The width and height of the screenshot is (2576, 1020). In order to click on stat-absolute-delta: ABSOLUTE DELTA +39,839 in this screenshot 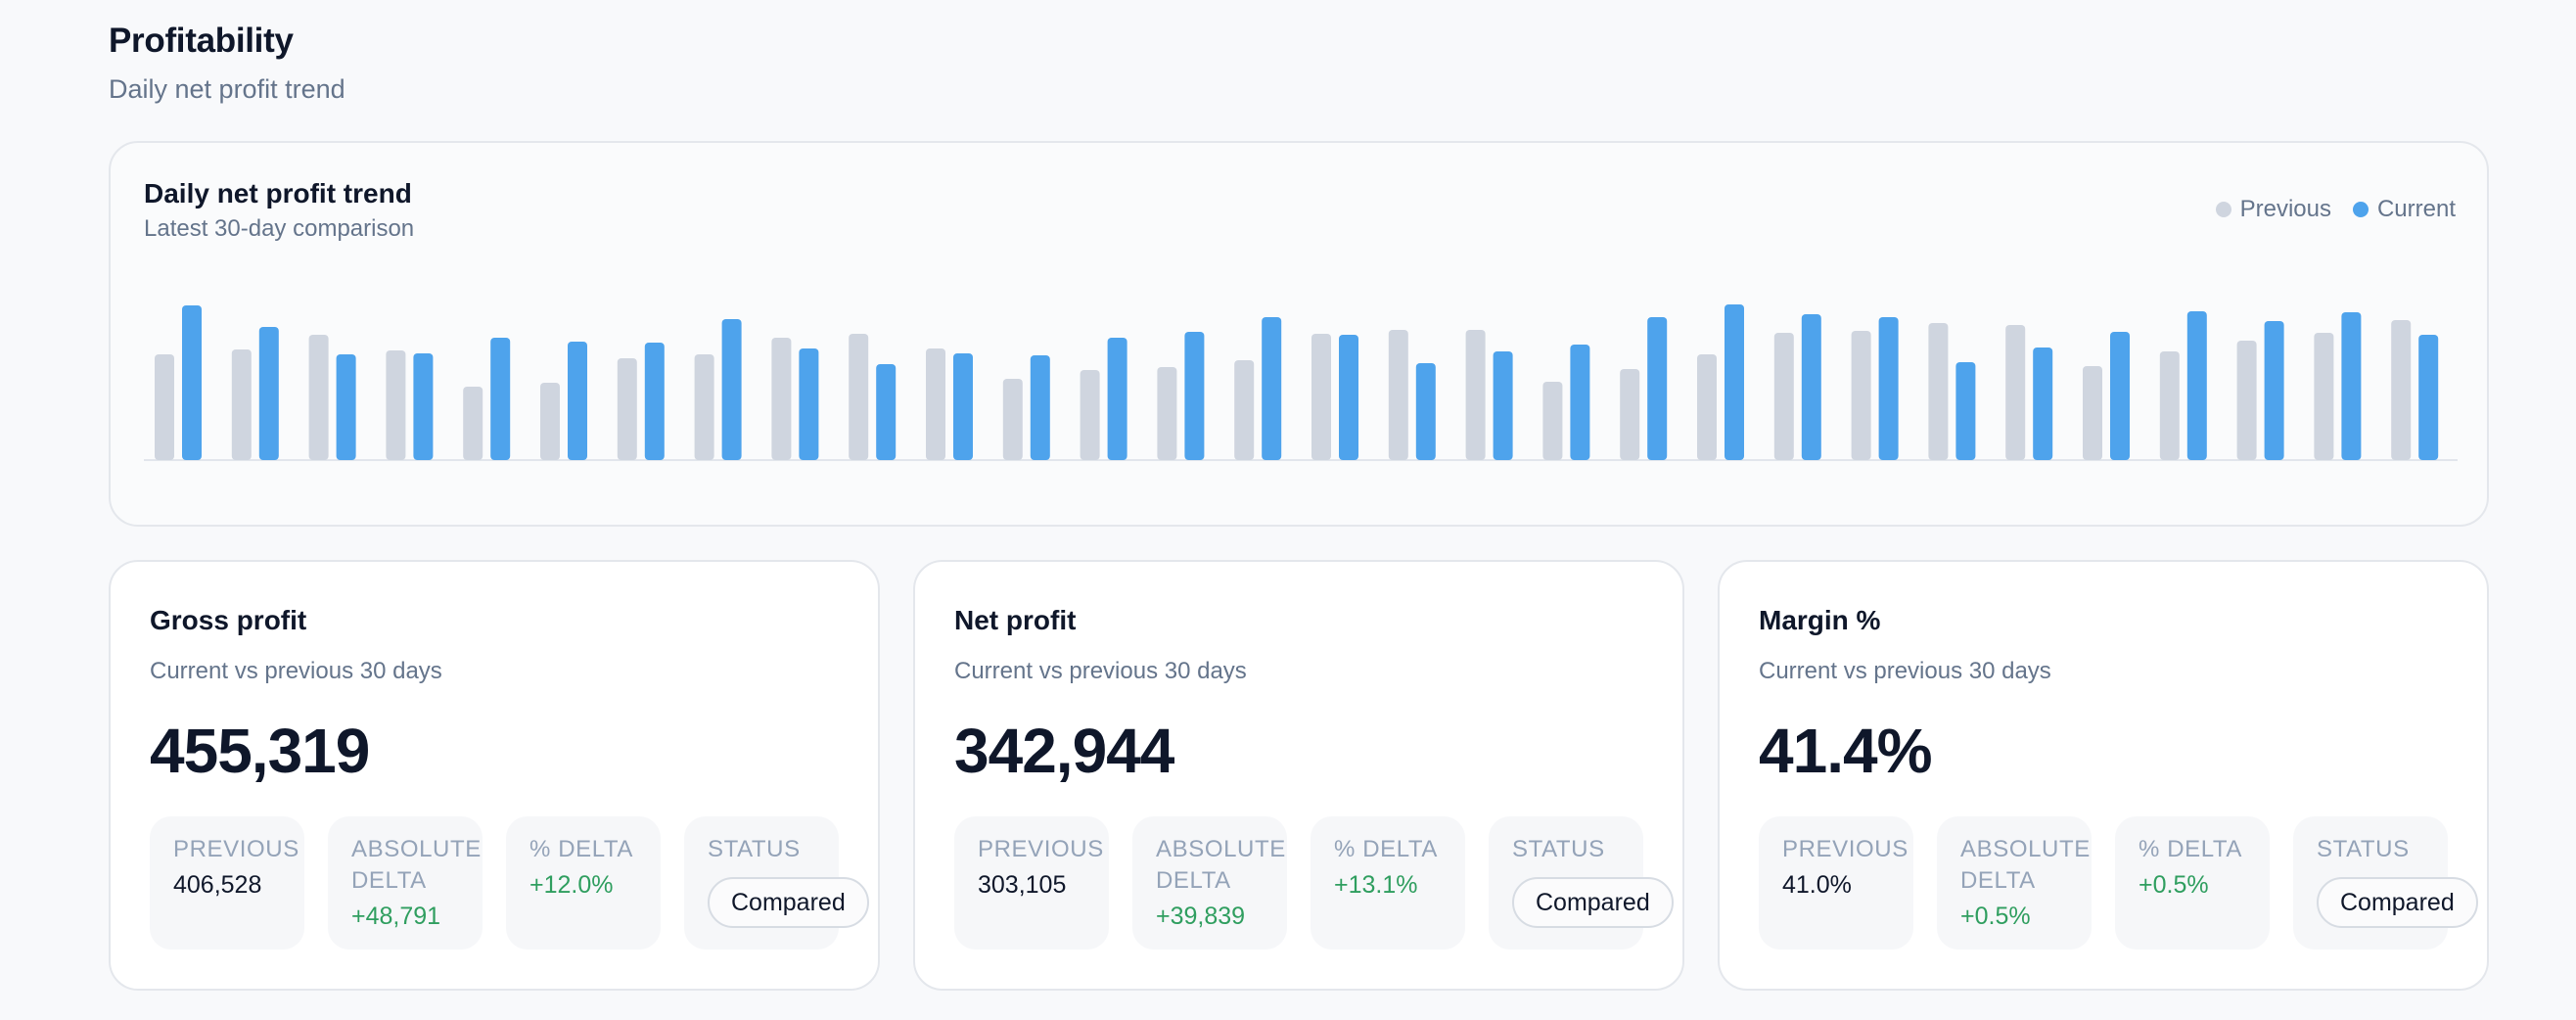, I will do `click(1210, 883)`.